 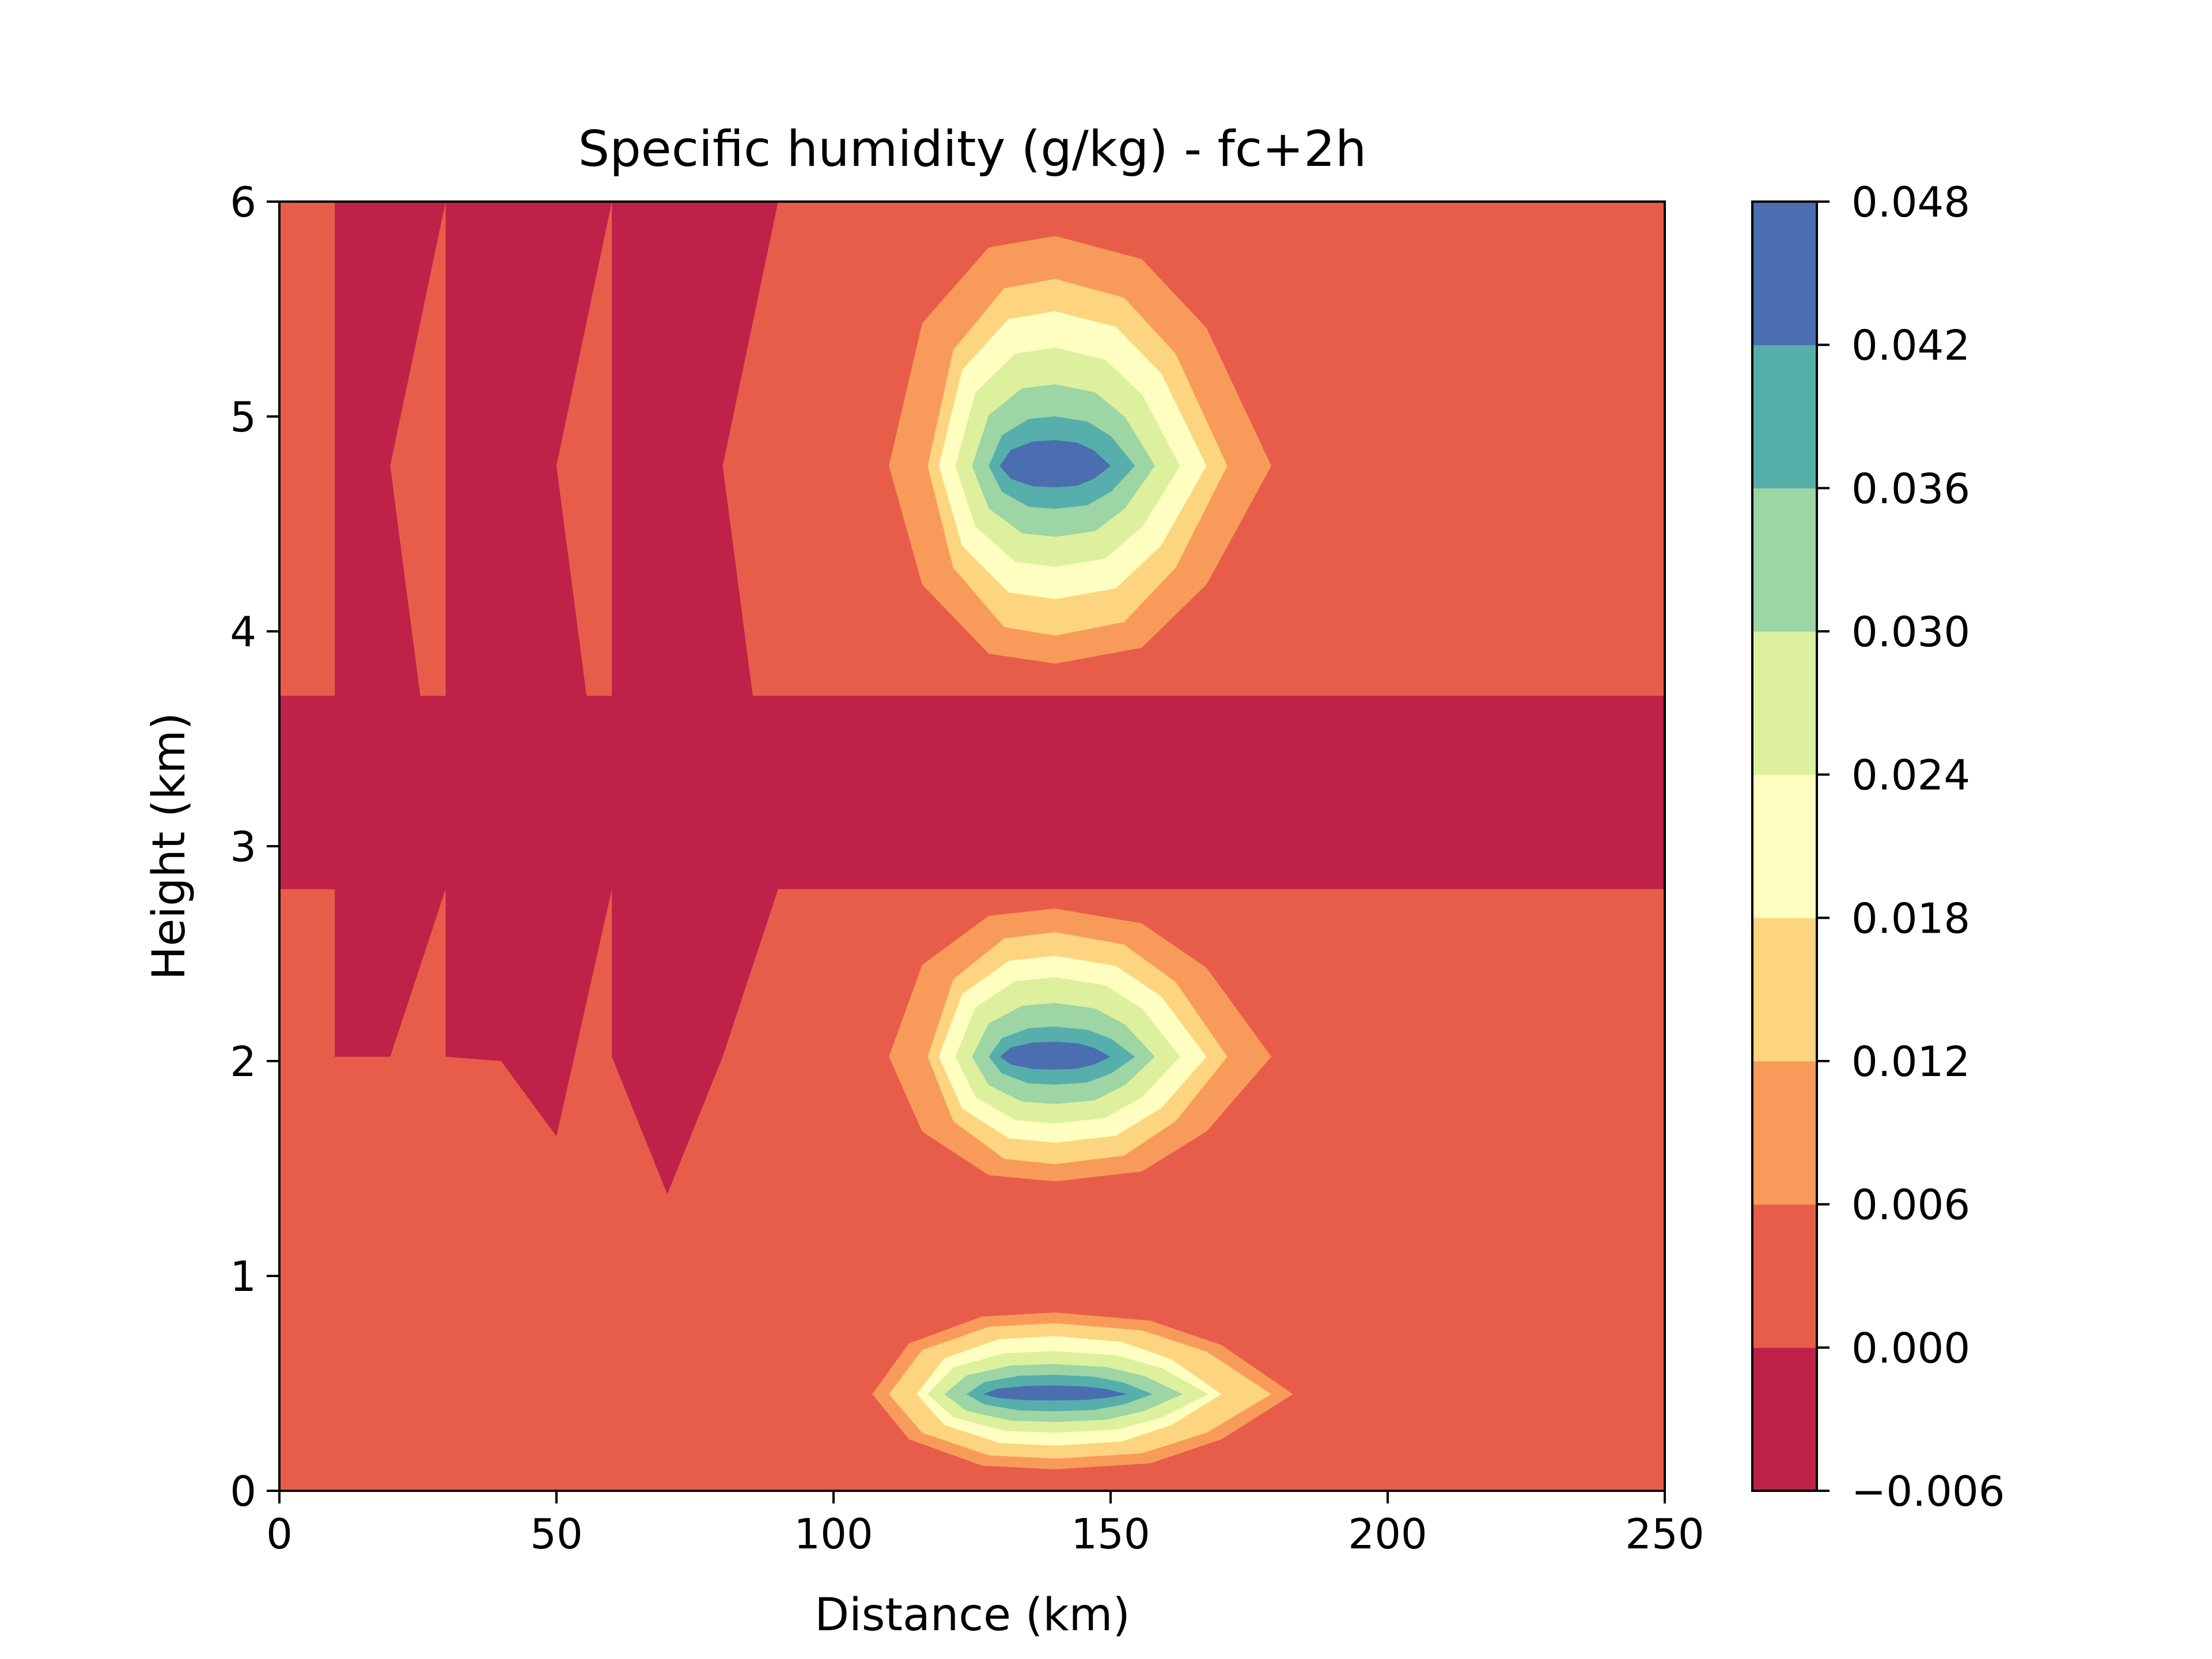 I want to click on colorbar-frame, so click(x=1784, y=846).